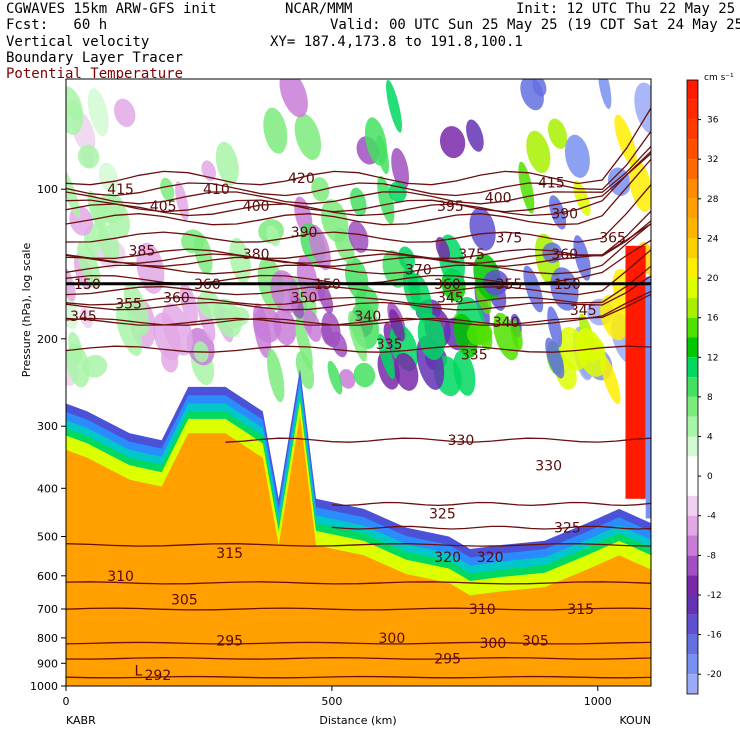  What do you see at coordinates (713, 279) in the screenshot?
I see `colorbar-label: 20` at bounding box center [713, 279].